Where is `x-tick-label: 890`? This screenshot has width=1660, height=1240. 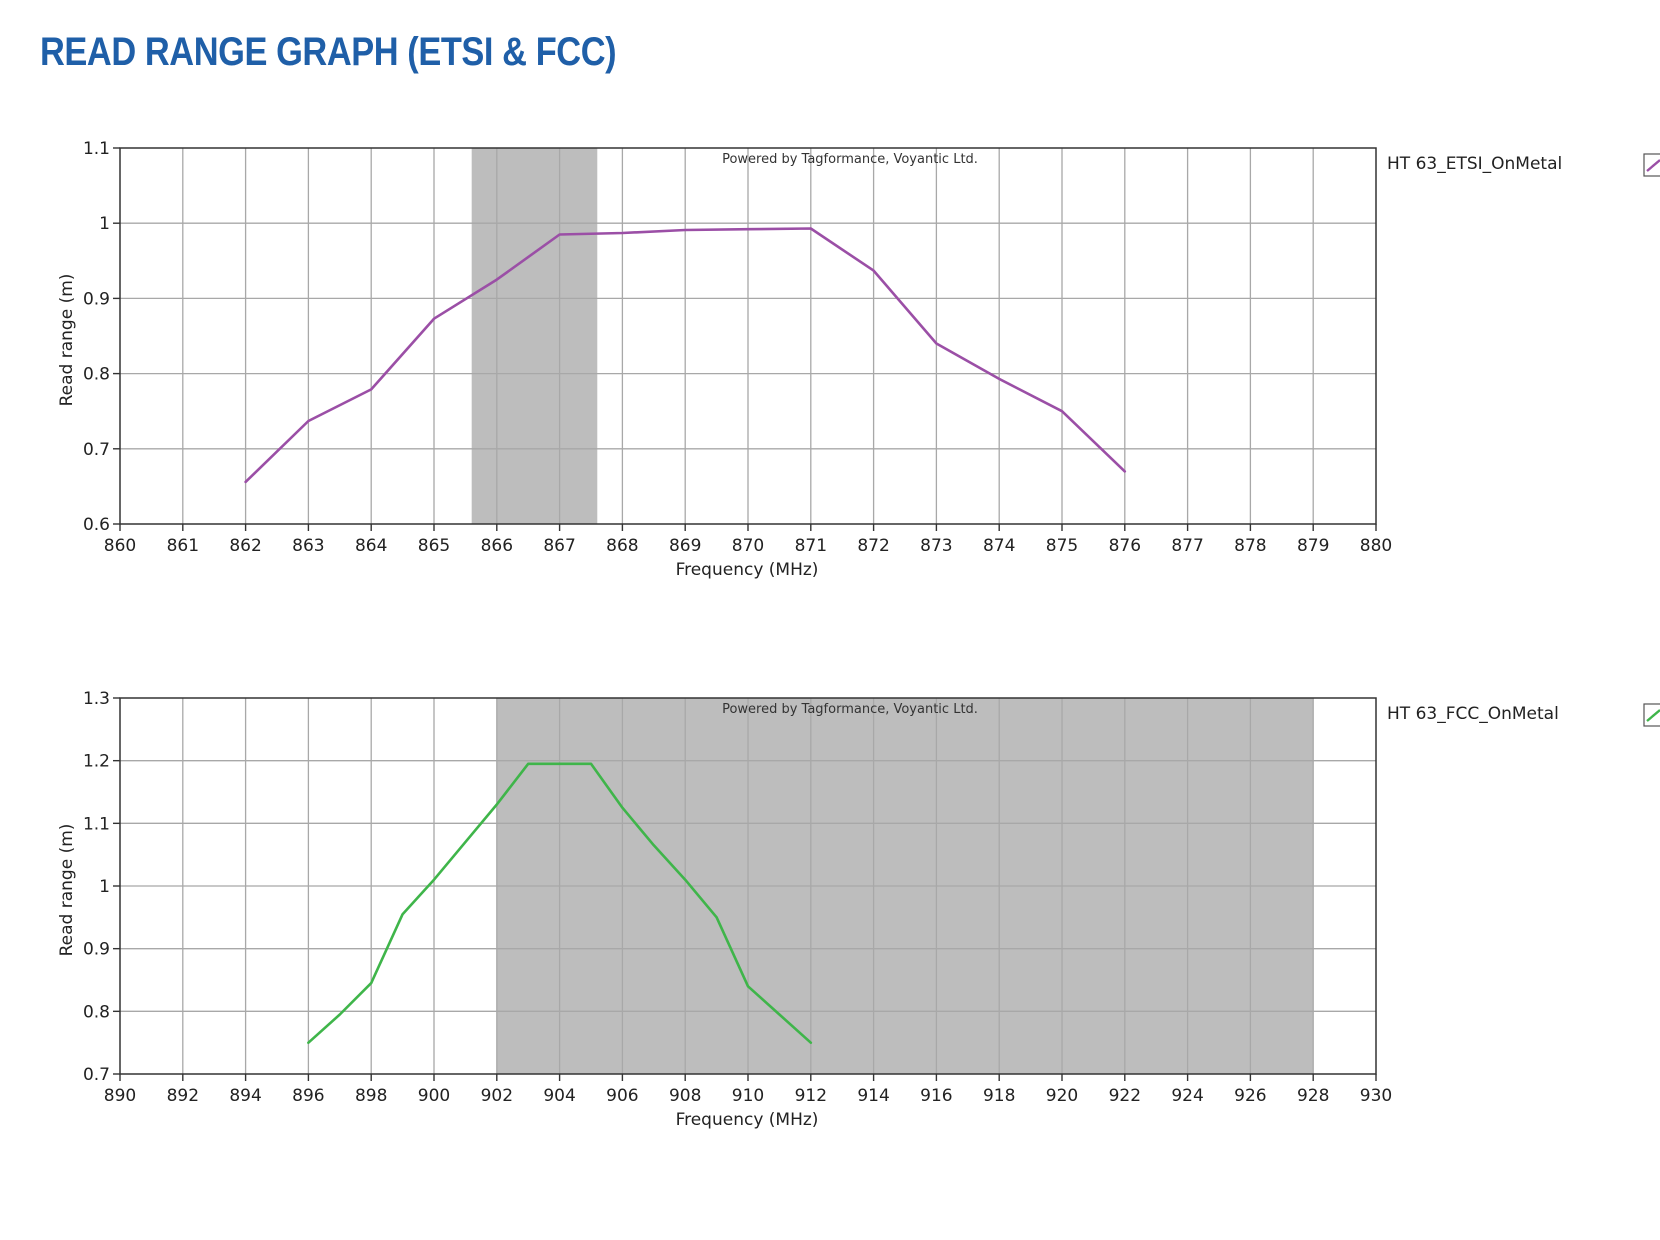 x-tick-label: 890 is located at coordinates (120, 1096).